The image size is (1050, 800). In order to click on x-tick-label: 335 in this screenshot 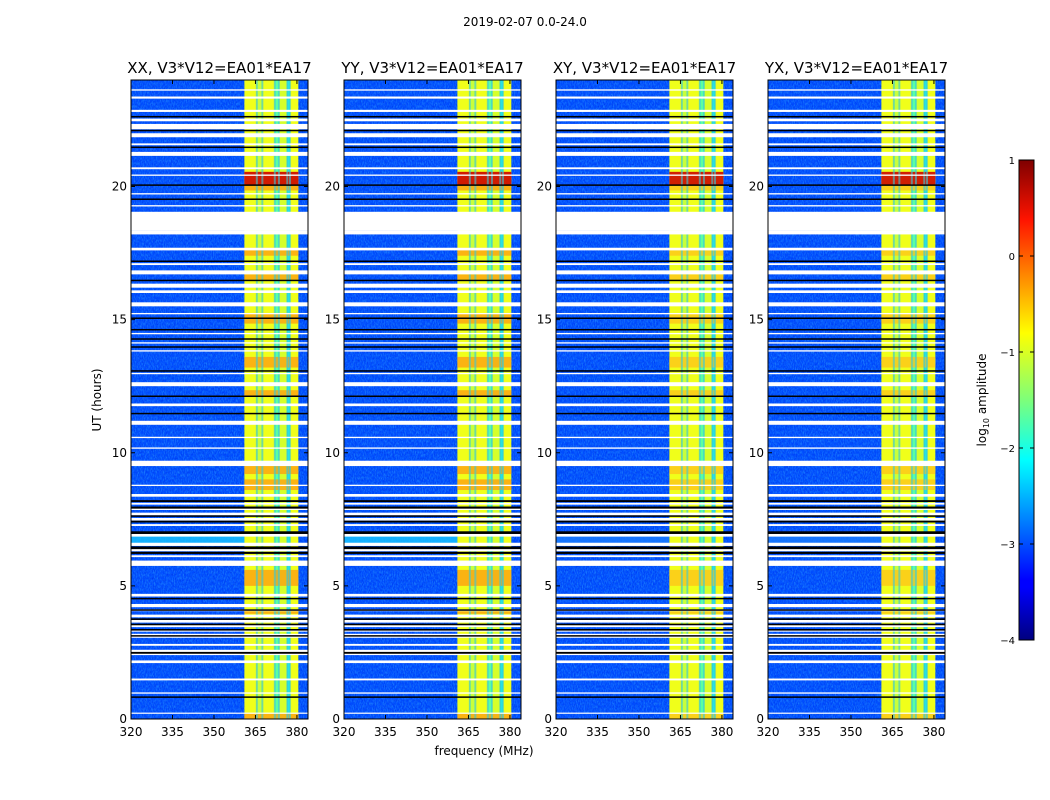, I will do `click(385, 732)`.